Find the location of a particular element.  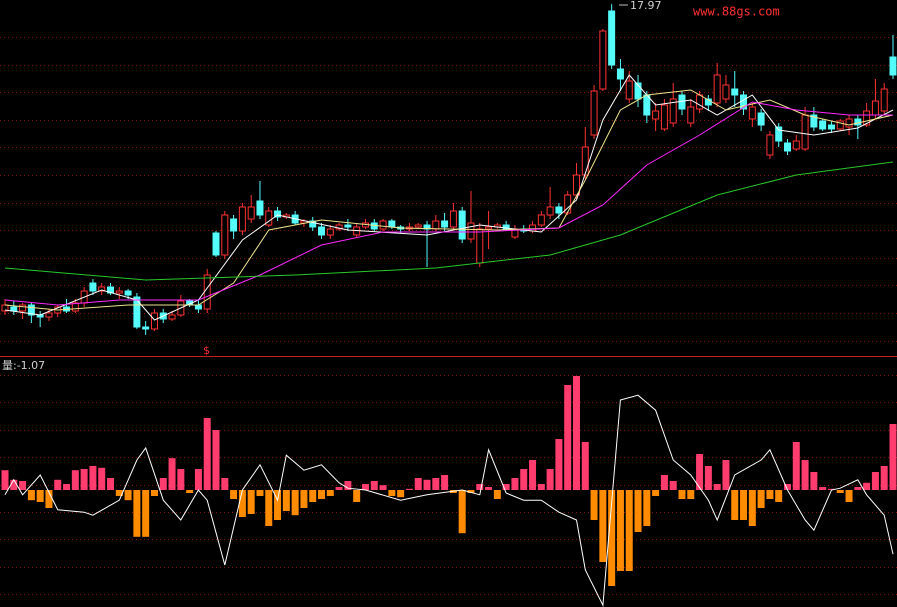

indicator-label: 量:-1.07 is located at coordinates (23, 365).